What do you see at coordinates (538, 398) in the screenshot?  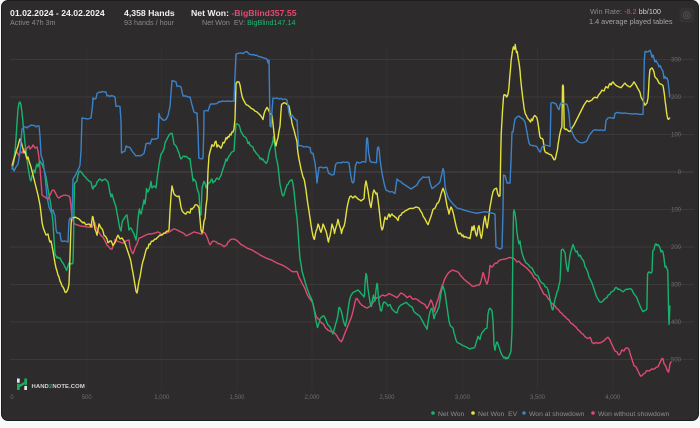 I see `svg-text: 3,500` at bounding box center [538, 398].